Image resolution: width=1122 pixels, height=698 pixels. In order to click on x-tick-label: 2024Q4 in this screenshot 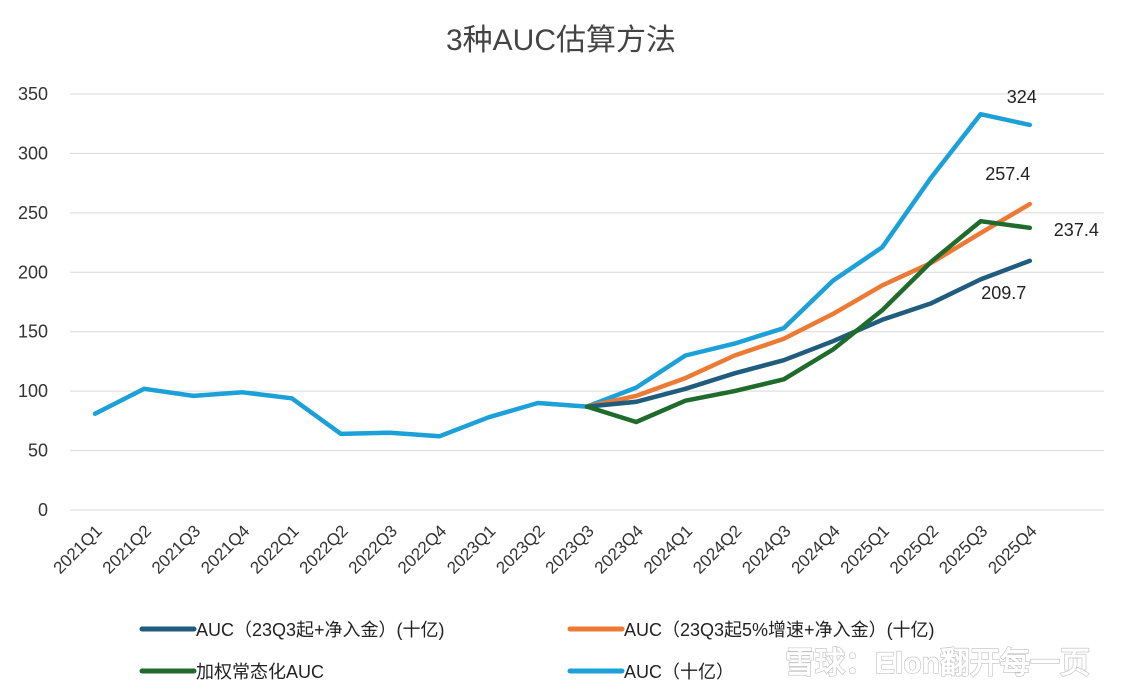, I will do `click(816, 549)`.